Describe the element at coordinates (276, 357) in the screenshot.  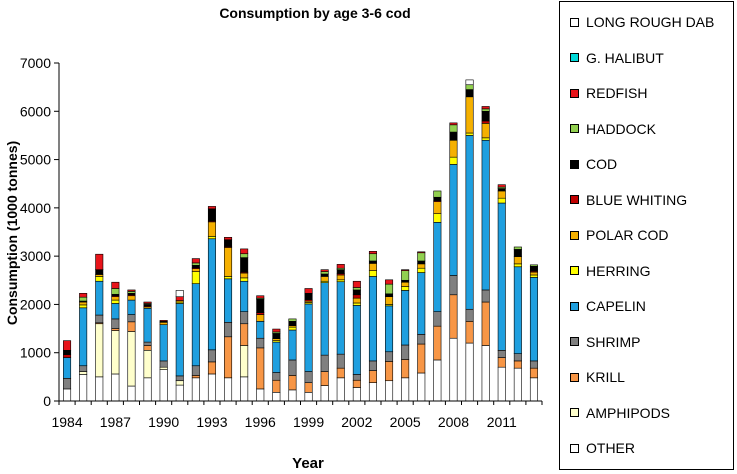
I see `bar-1997-capelin` at that location.